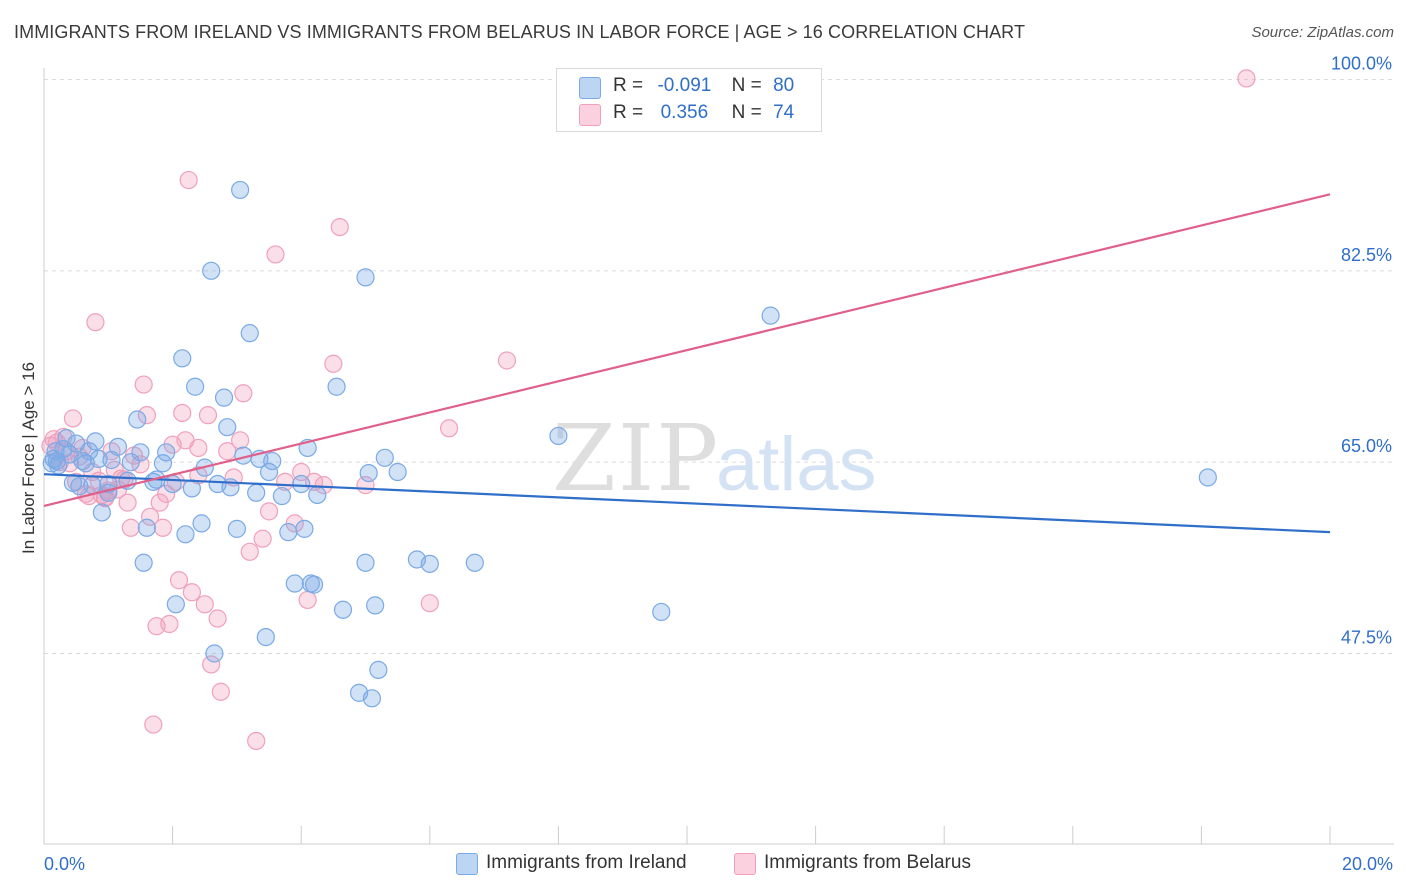 This screenshot has width=1406, height=892. I want to click on bottom-legend-belarus-label: Immigrants from Belarus, so click(867, 862).